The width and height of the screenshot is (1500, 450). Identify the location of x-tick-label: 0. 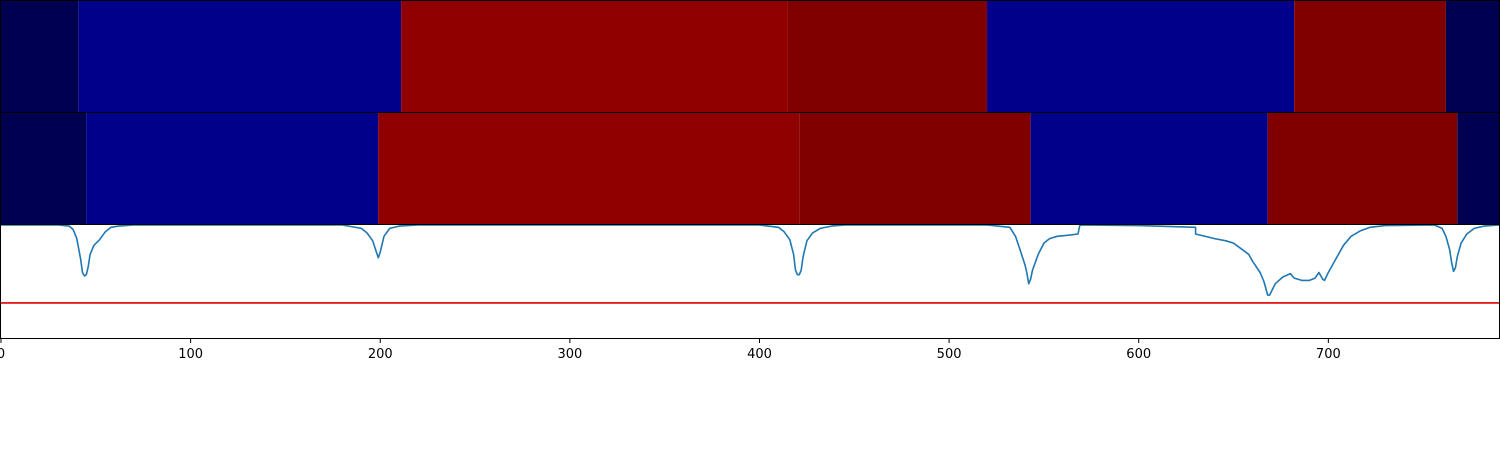
(2, 354).